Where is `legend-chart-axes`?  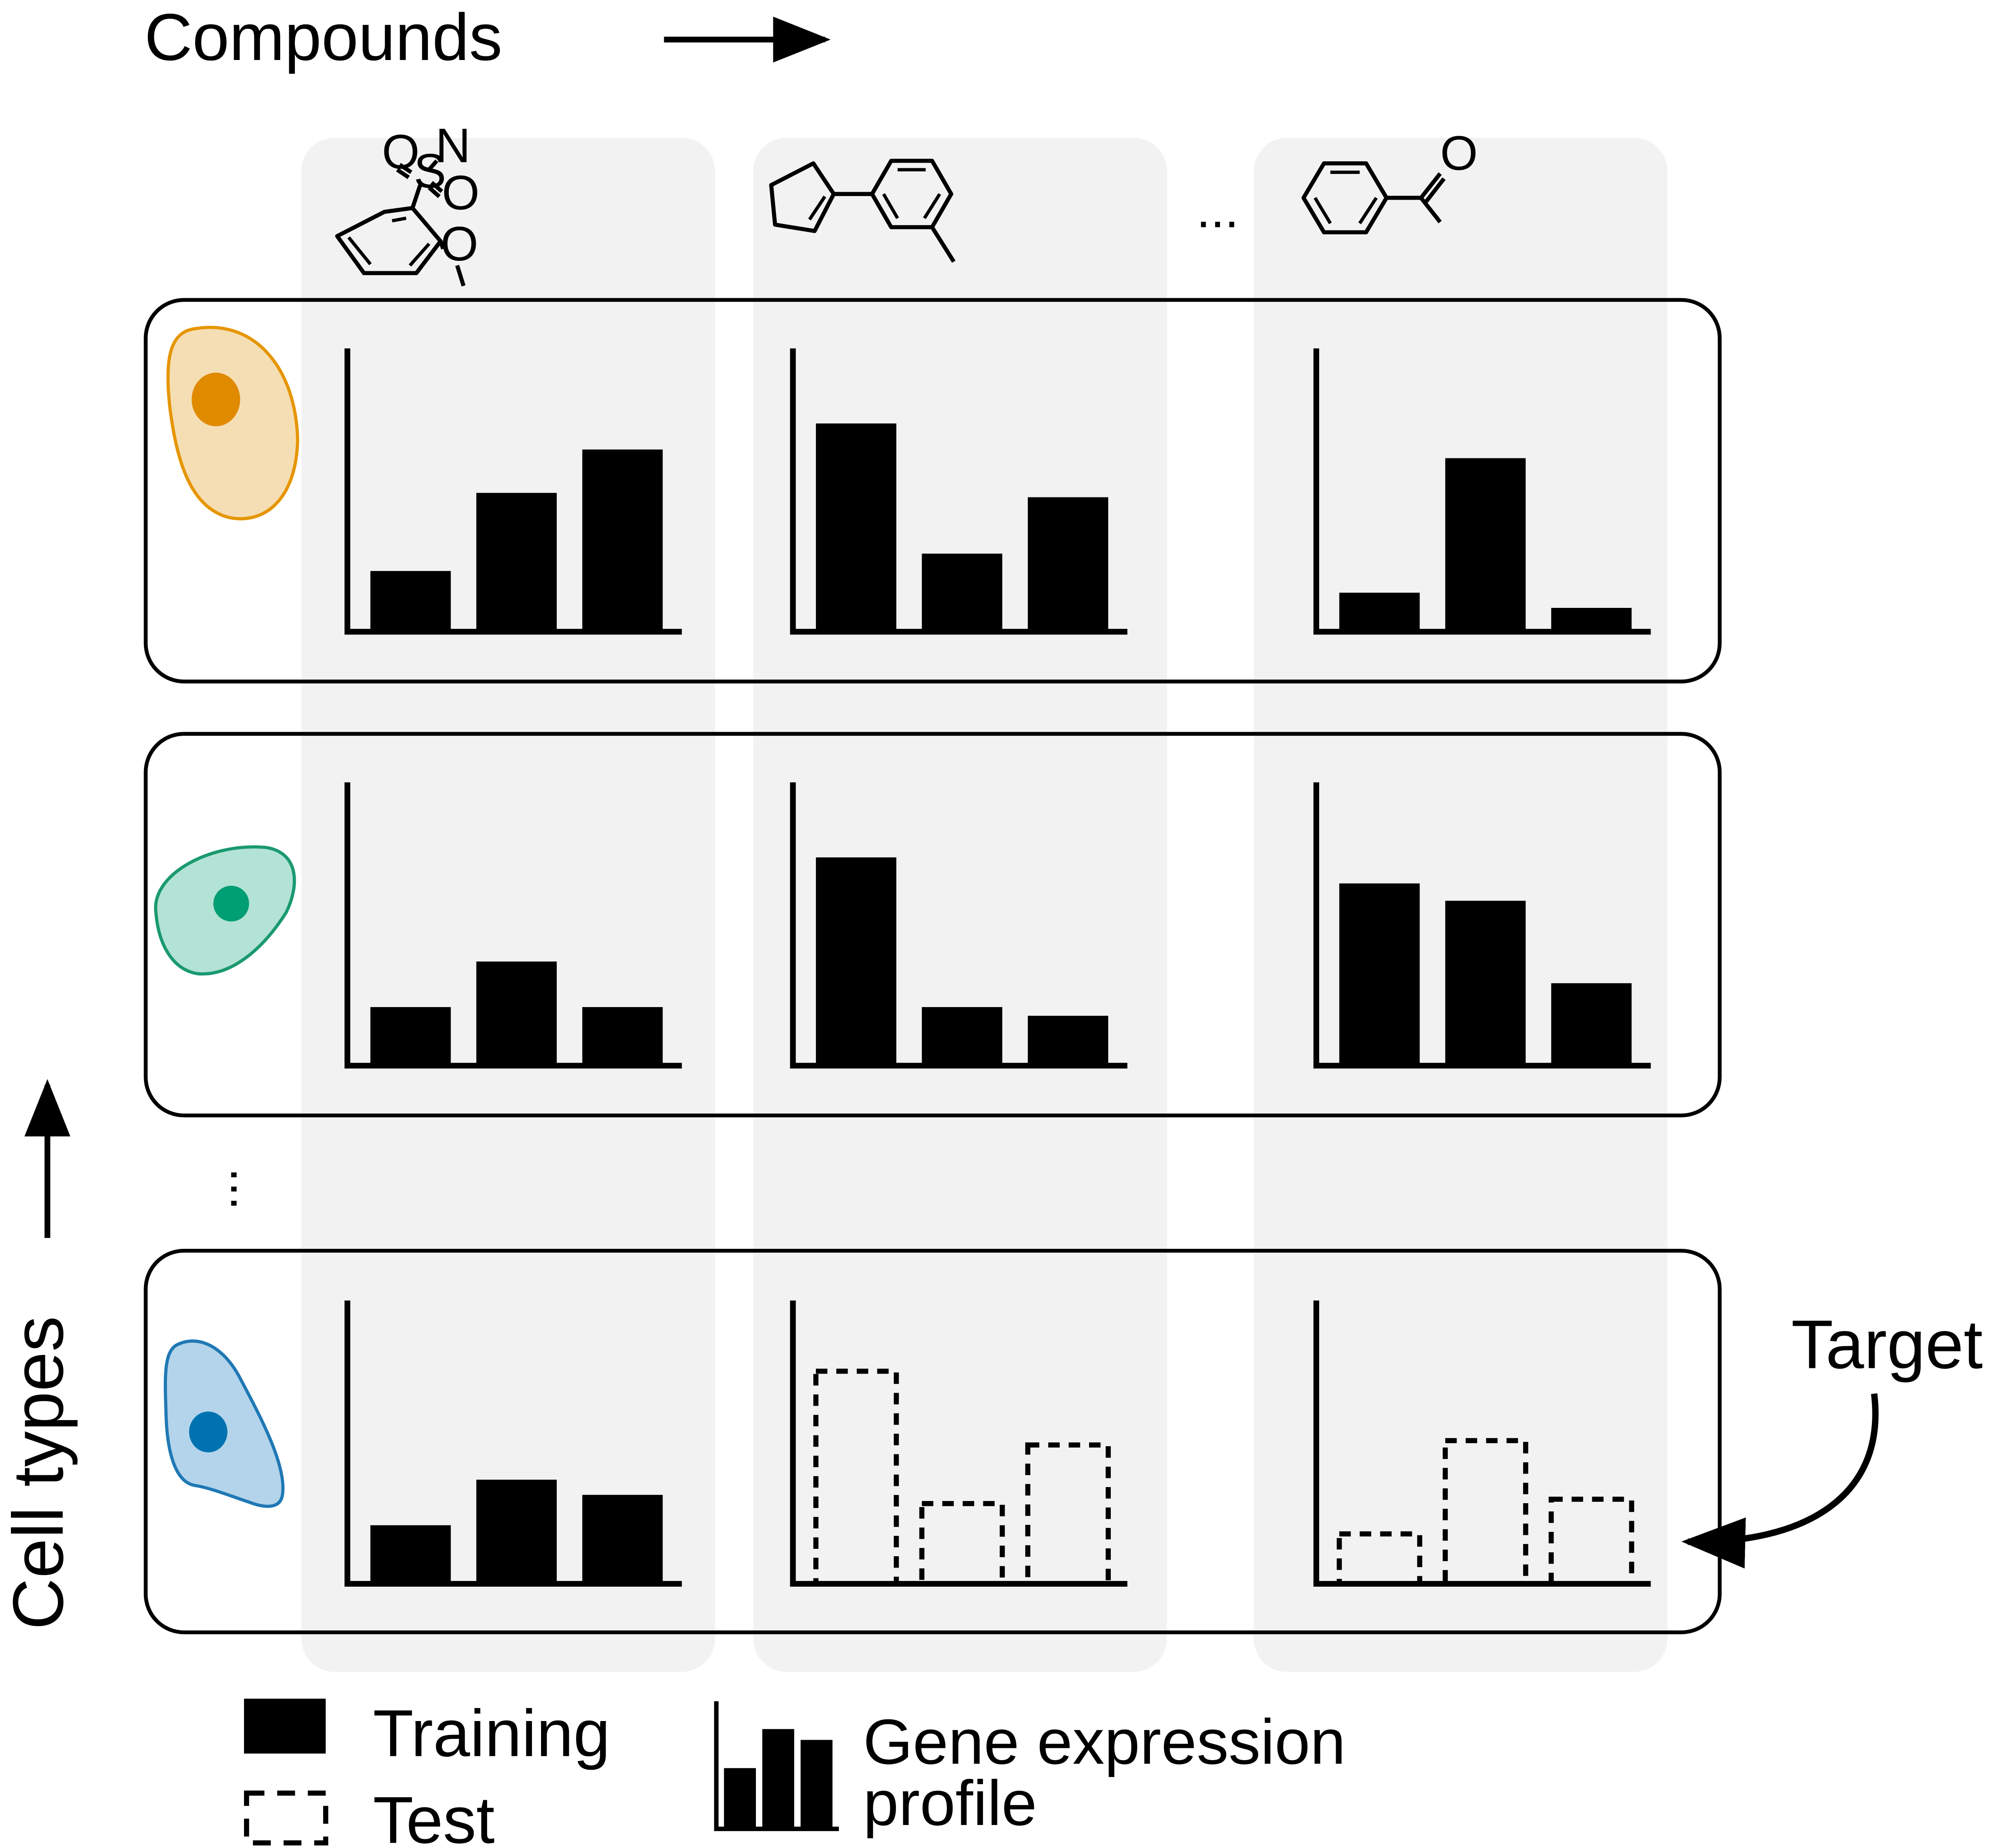
legend-chart-axes is located at coordinates (776, 1766).